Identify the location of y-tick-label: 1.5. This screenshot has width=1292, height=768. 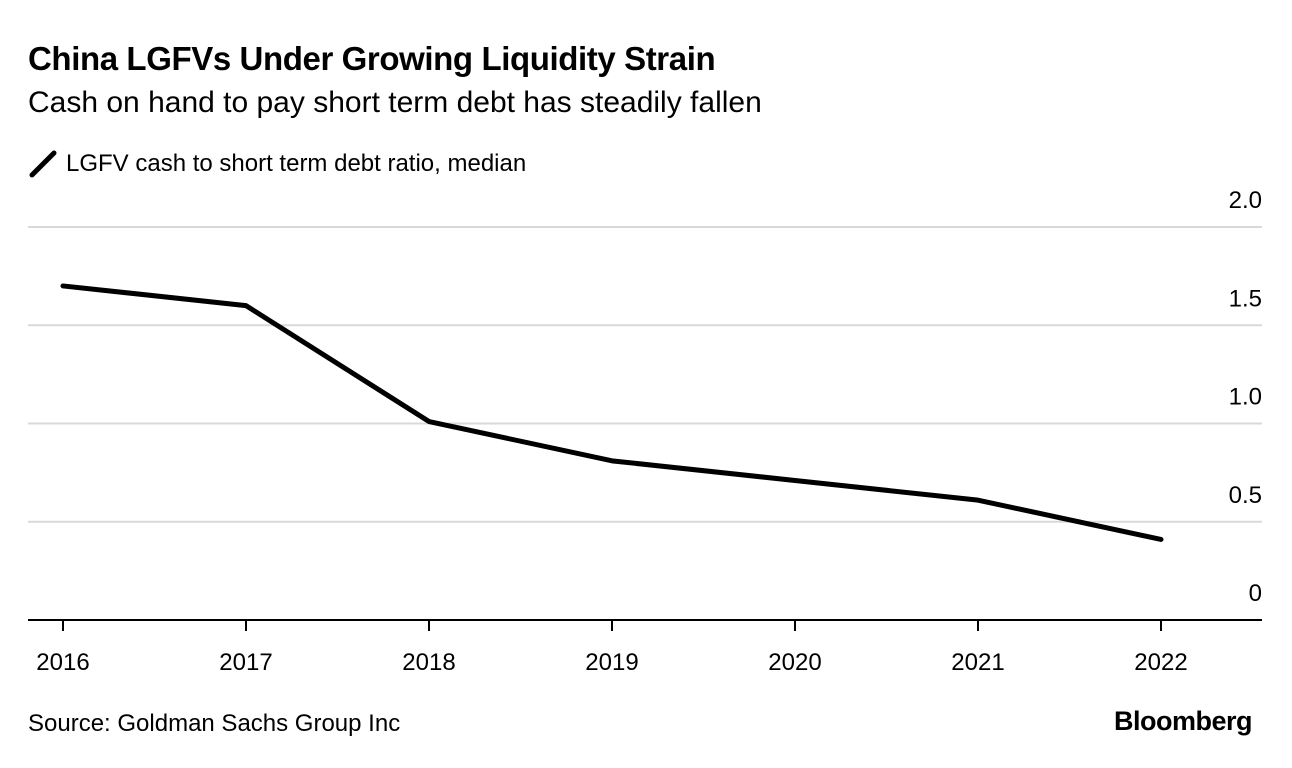
(1245, 298).